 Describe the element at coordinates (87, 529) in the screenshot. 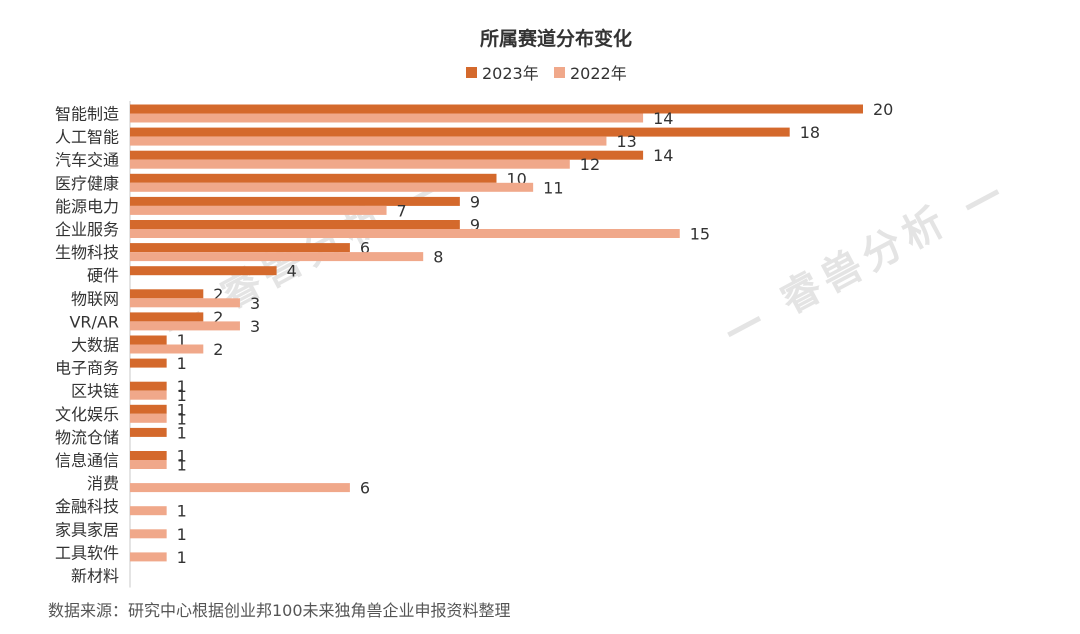

I see `category-label: 家具家居` at that location.